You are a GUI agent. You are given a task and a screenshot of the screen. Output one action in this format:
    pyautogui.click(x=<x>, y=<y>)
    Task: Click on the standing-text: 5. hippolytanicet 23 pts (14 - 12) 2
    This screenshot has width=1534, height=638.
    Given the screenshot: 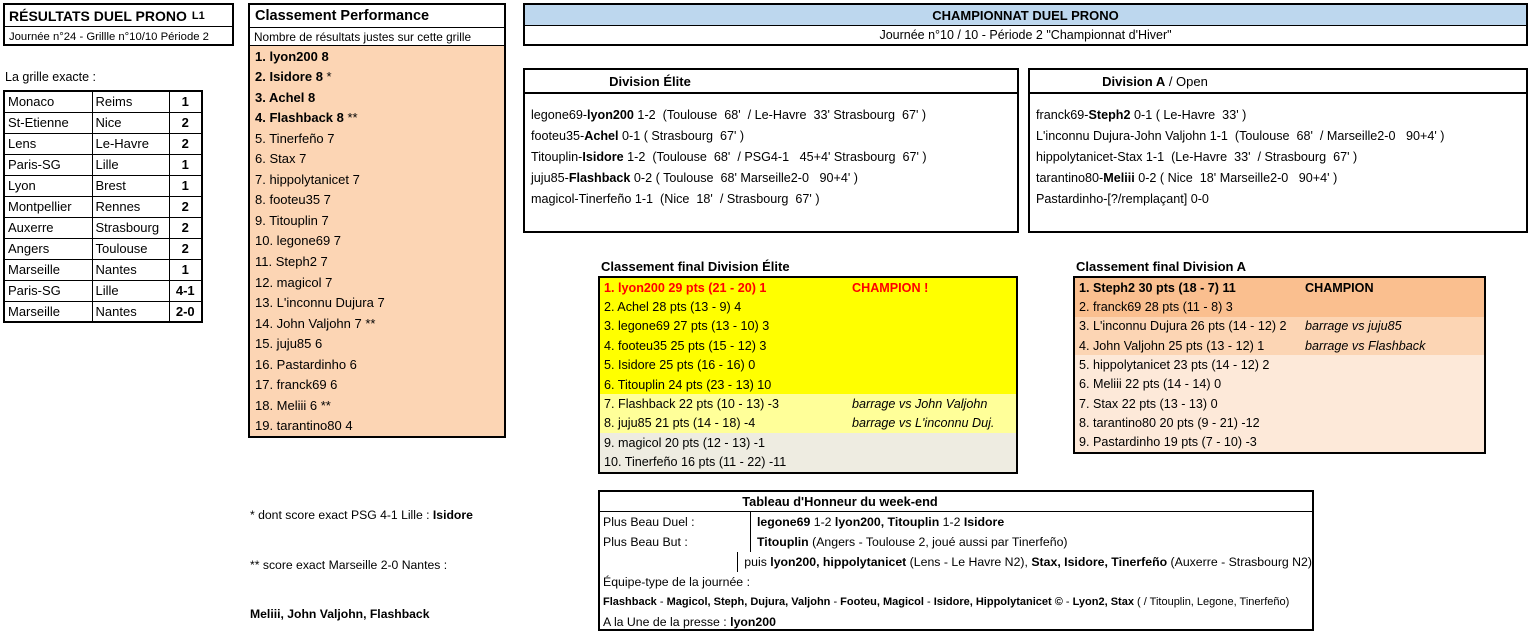 What is the action you would take?
    pyautogui.click(x=1174, y=364)
    